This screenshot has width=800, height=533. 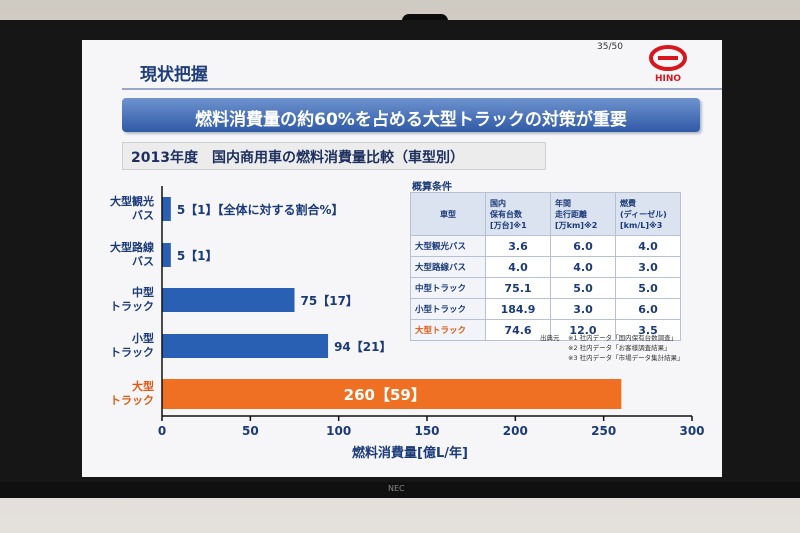 I want to click on table-row: 小型トラック 184.9 3.0 6.0, so click(x=545, y=309).